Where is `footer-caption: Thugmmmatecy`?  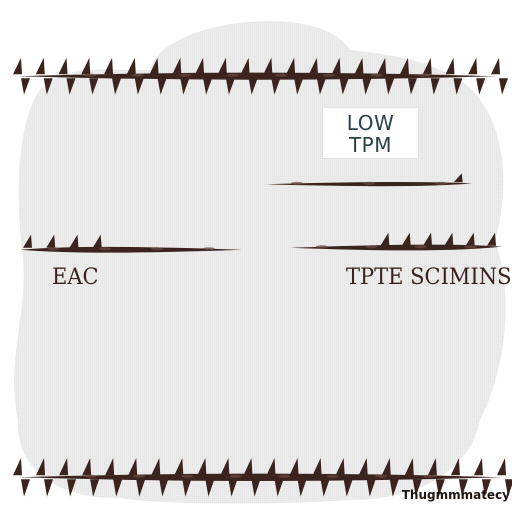
footer-caption: Thugmmmatecy is located at coordinates (455, 495).